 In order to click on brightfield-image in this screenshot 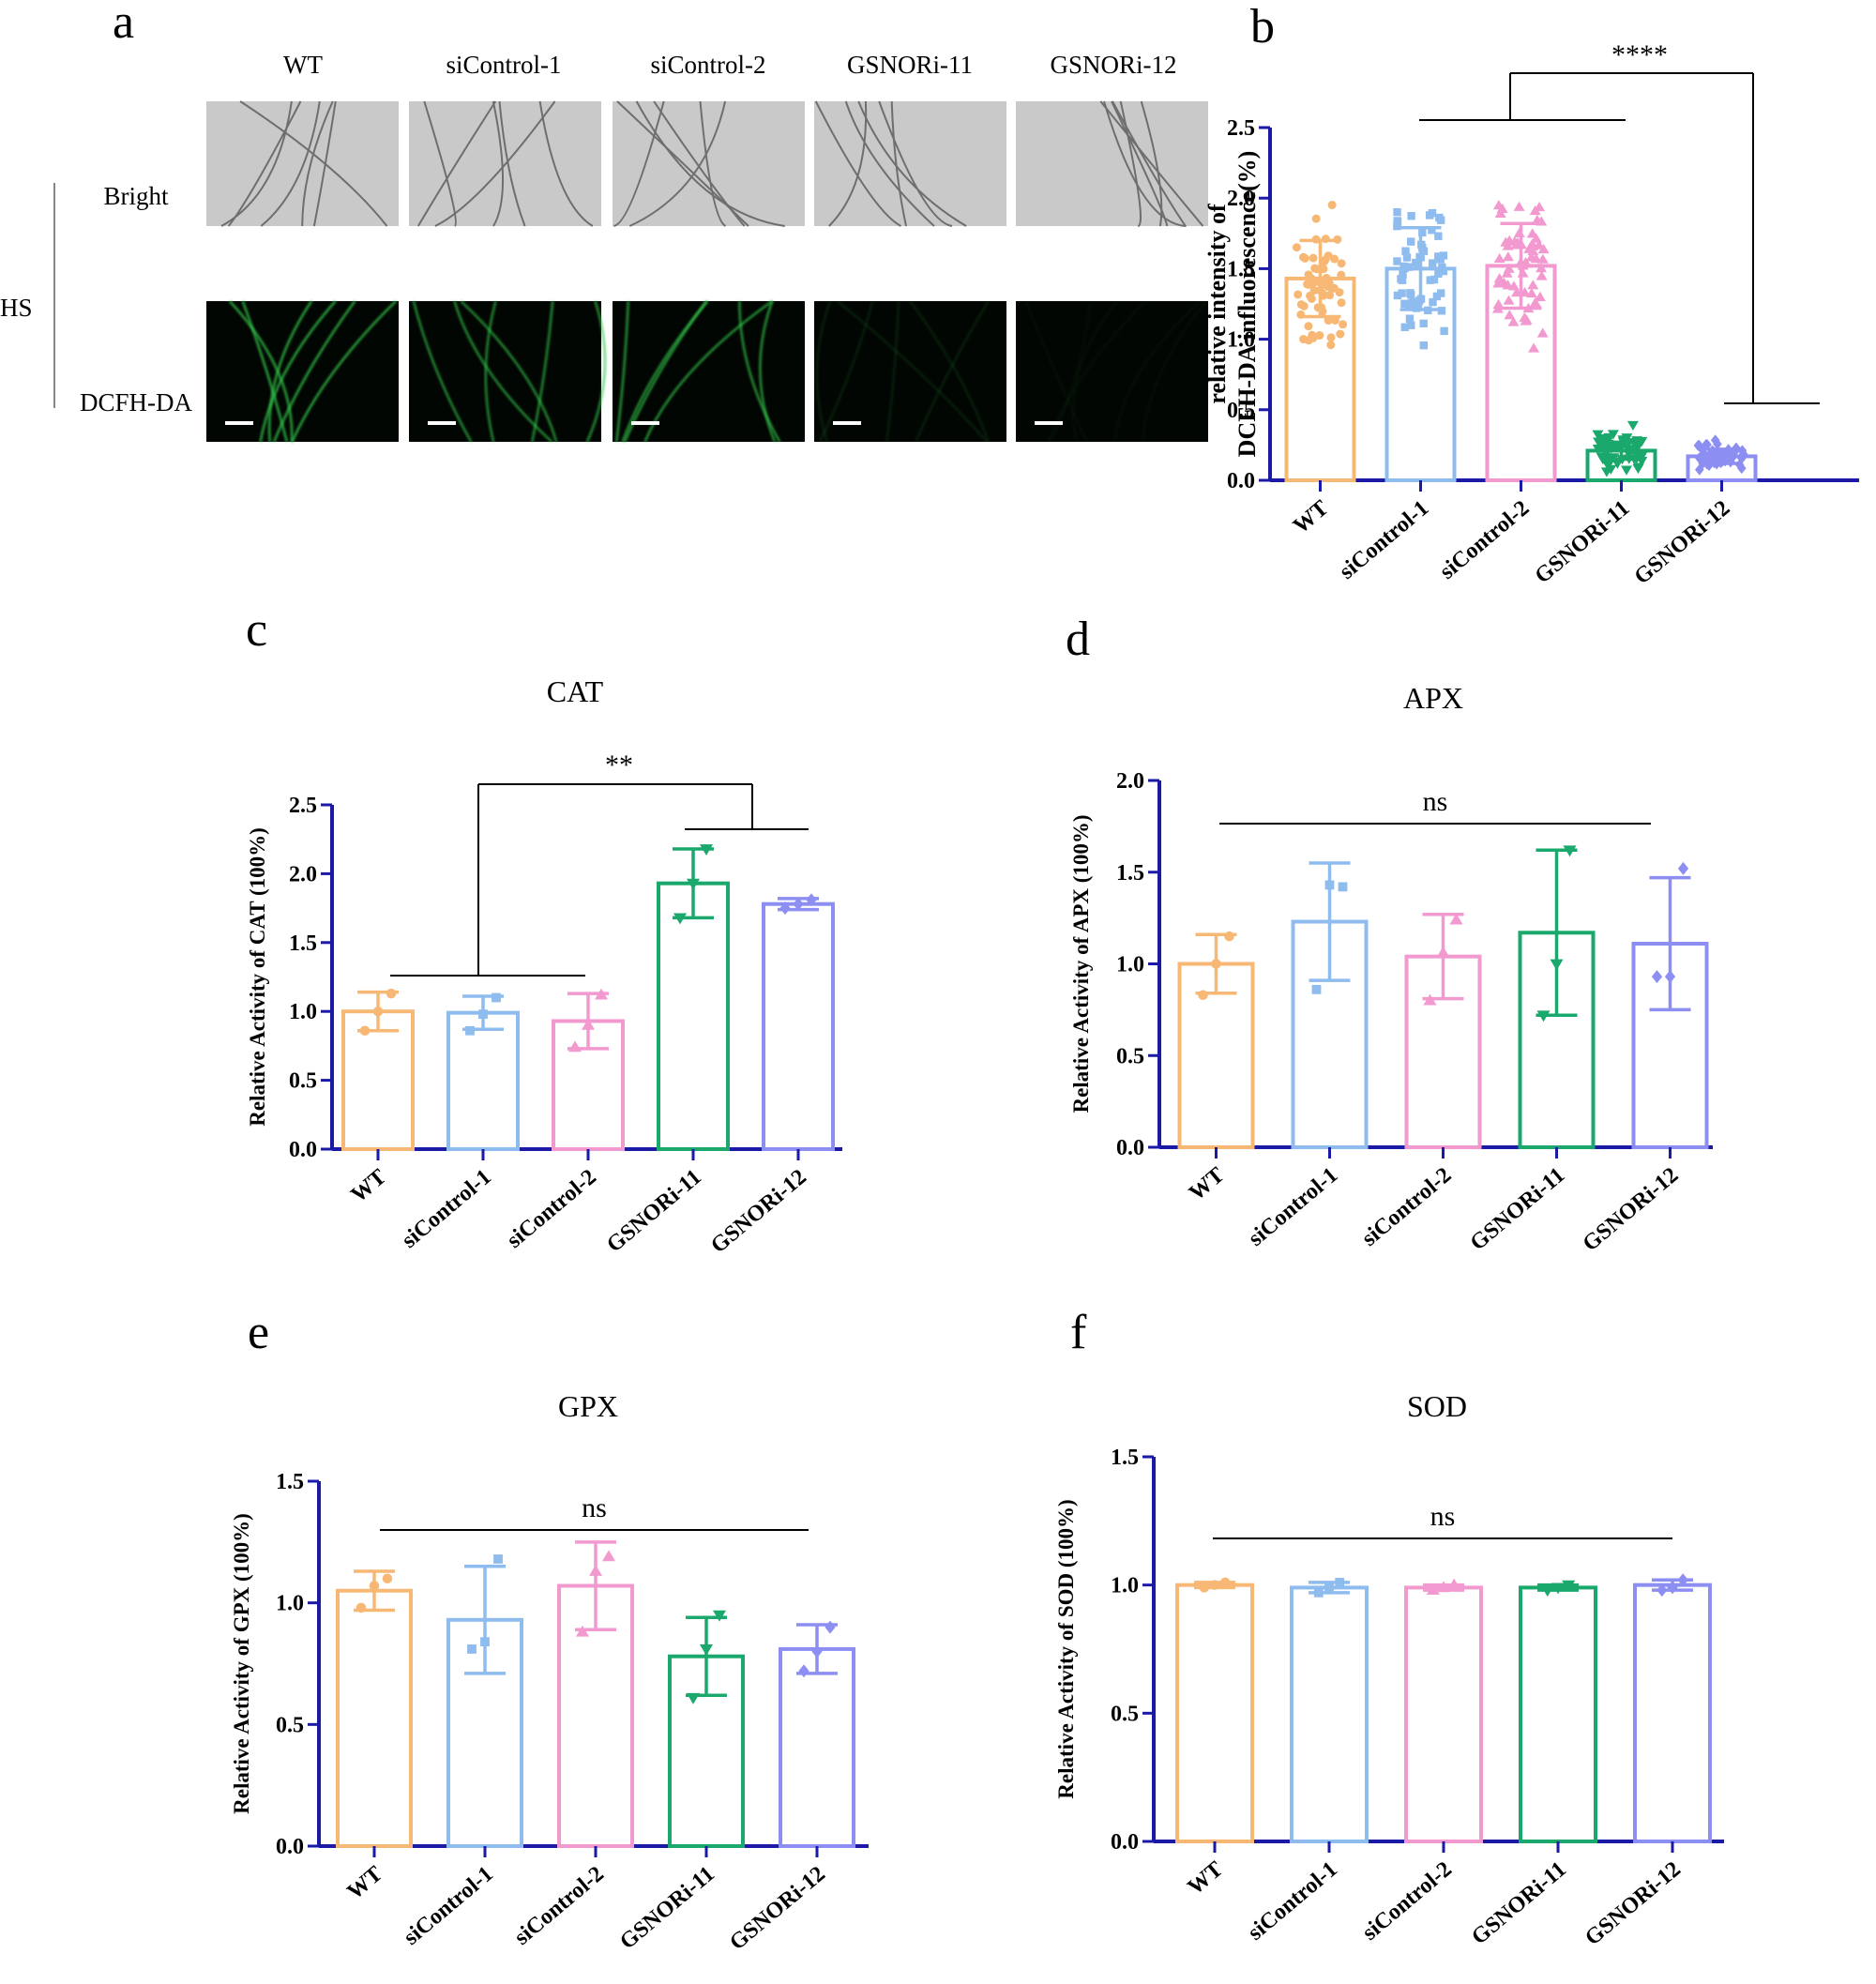, I will do `click(910, 163)`.